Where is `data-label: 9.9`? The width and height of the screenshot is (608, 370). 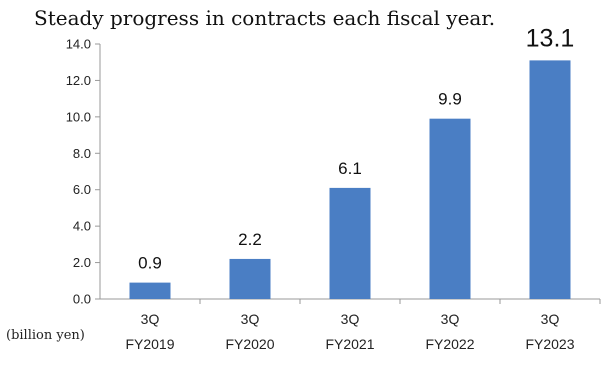
data-label: 9.9 is located at coordinates (450, 99).